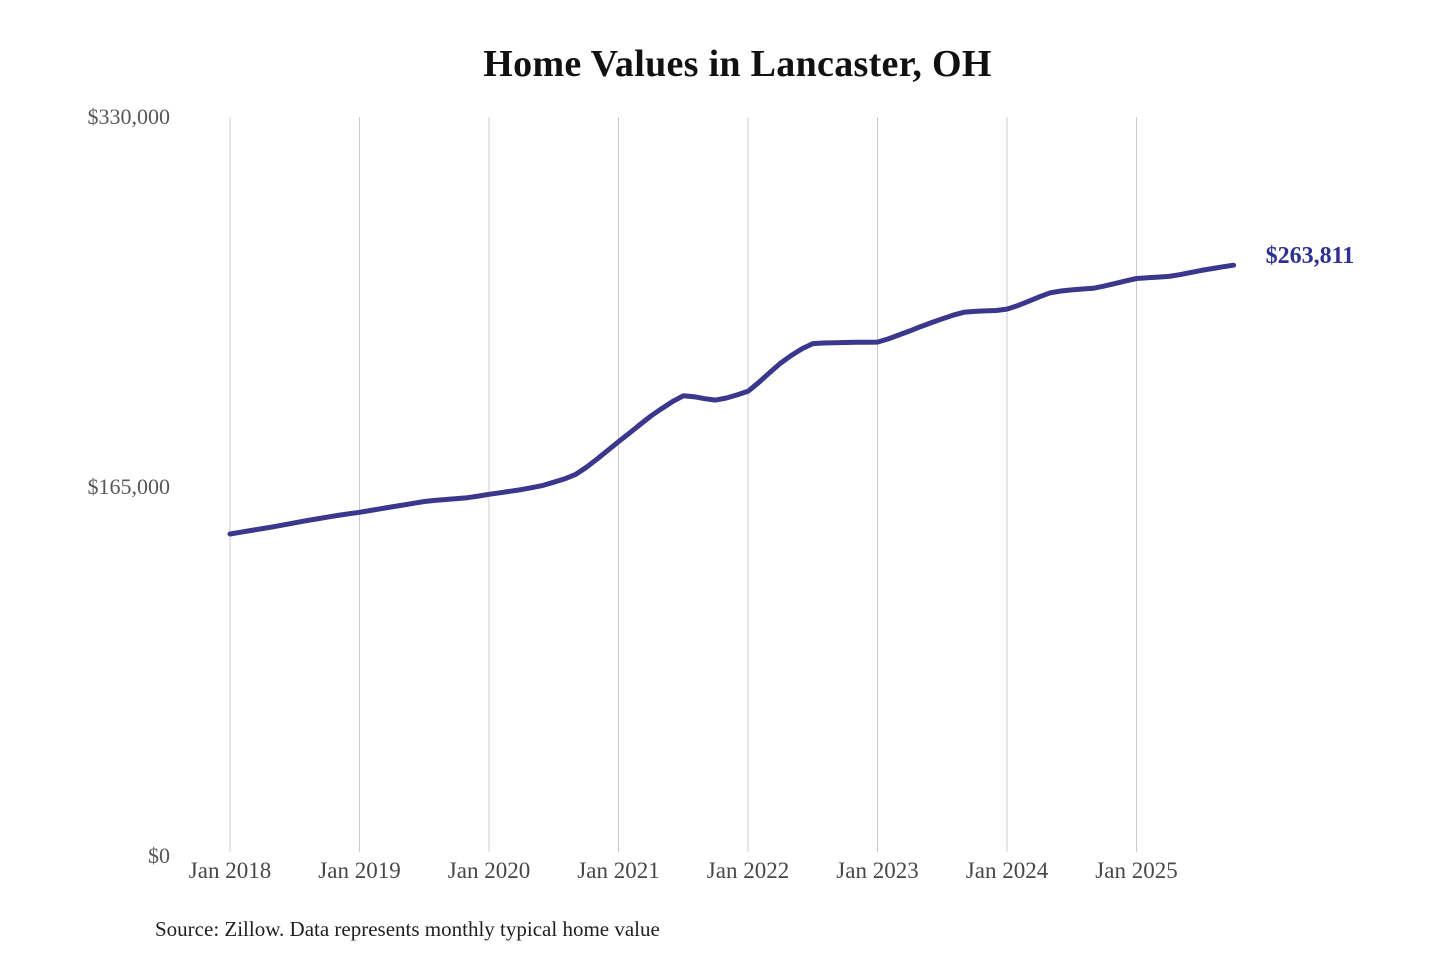 The width and height of the screenshot is (1440, 960). Describe the element at coordinates (618, 870) in the screenshot. I see `x-tick-label: Jan 2021` at that location.